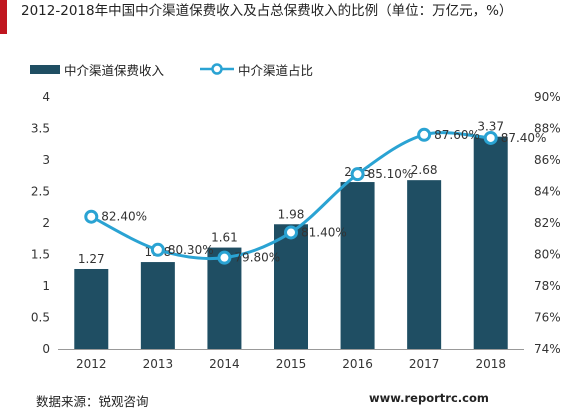  I want to click on y-right-tick-label: 88%, so click(547, 129).